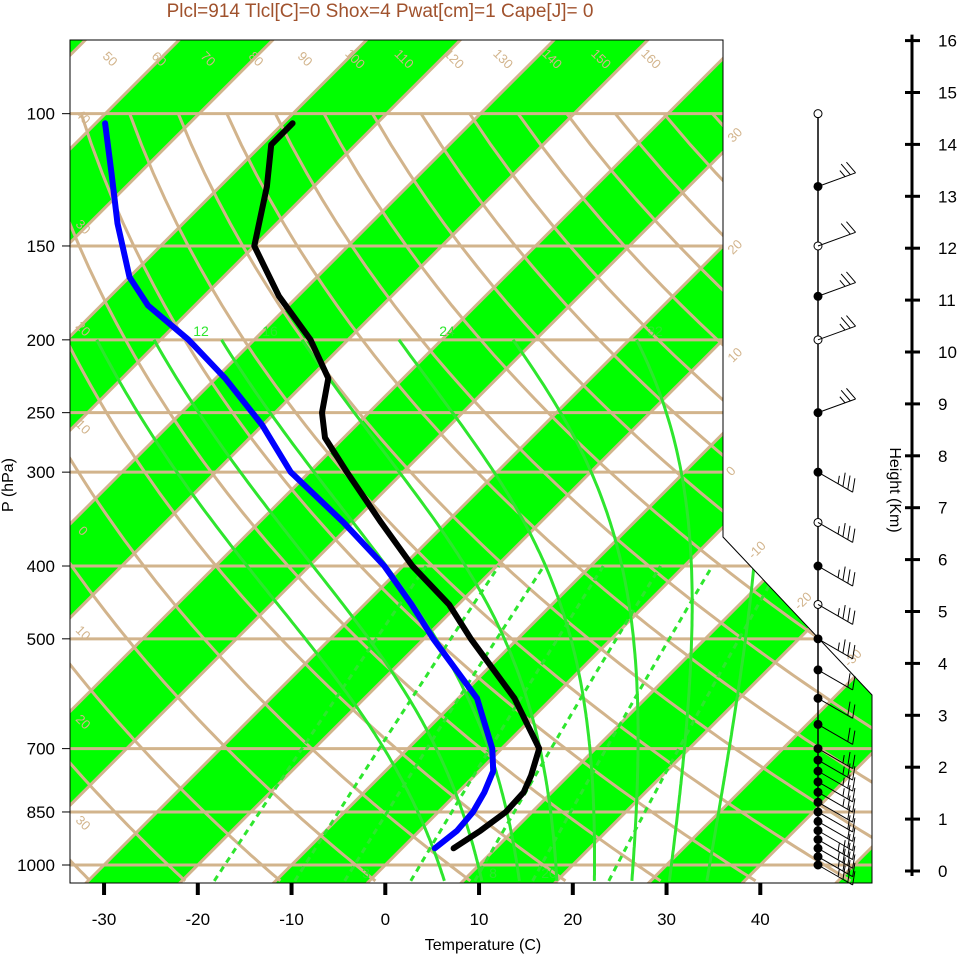 Image resolution: width=961 pixels, height=957 pixels. Describe the element at coordinates (734, 246) in the screenshot. I see `isotherm-label-right: 20` at that location.